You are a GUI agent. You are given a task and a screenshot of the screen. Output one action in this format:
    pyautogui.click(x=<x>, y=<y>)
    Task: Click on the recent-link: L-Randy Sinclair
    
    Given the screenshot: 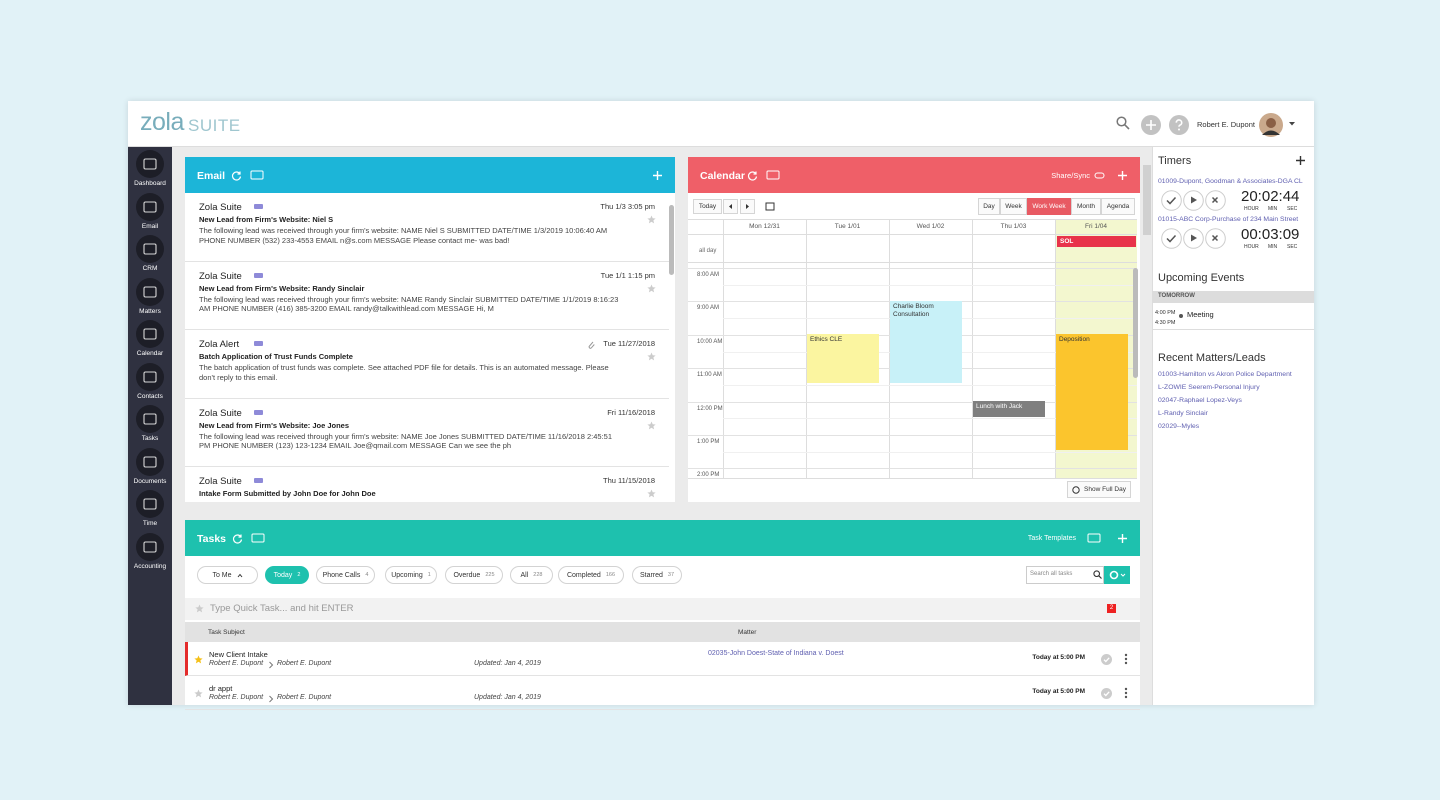 What is the action you would take?
    pyautogui.click(x=1183, y=413)
    